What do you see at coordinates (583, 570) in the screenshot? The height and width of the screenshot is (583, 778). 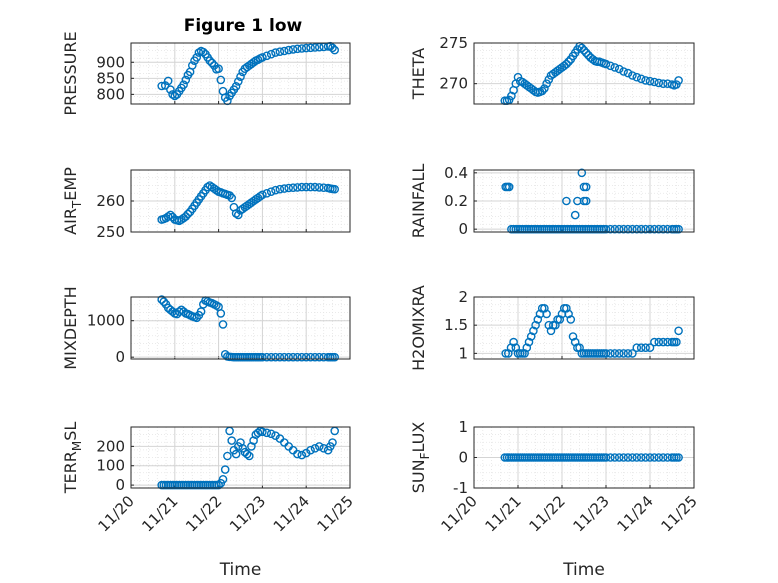 I see `xlabel-7: Time` at bounding box center [583, 570].